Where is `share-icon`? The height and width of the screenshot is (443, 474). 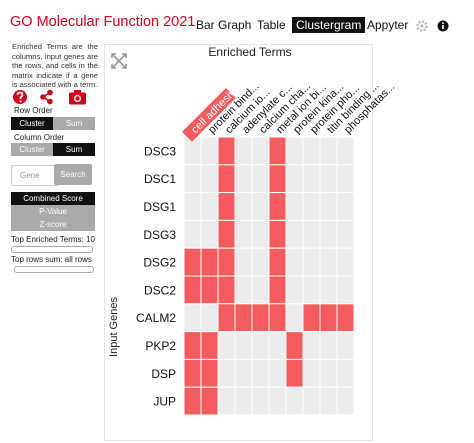 share-icon is located at coordinates (46, 97).